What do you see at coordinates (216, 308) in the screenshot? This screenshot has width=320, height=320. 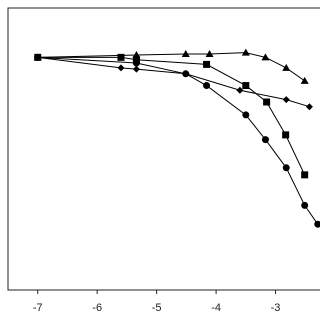 I see `x-tick-label: -4` at bounding box center [216, 308].